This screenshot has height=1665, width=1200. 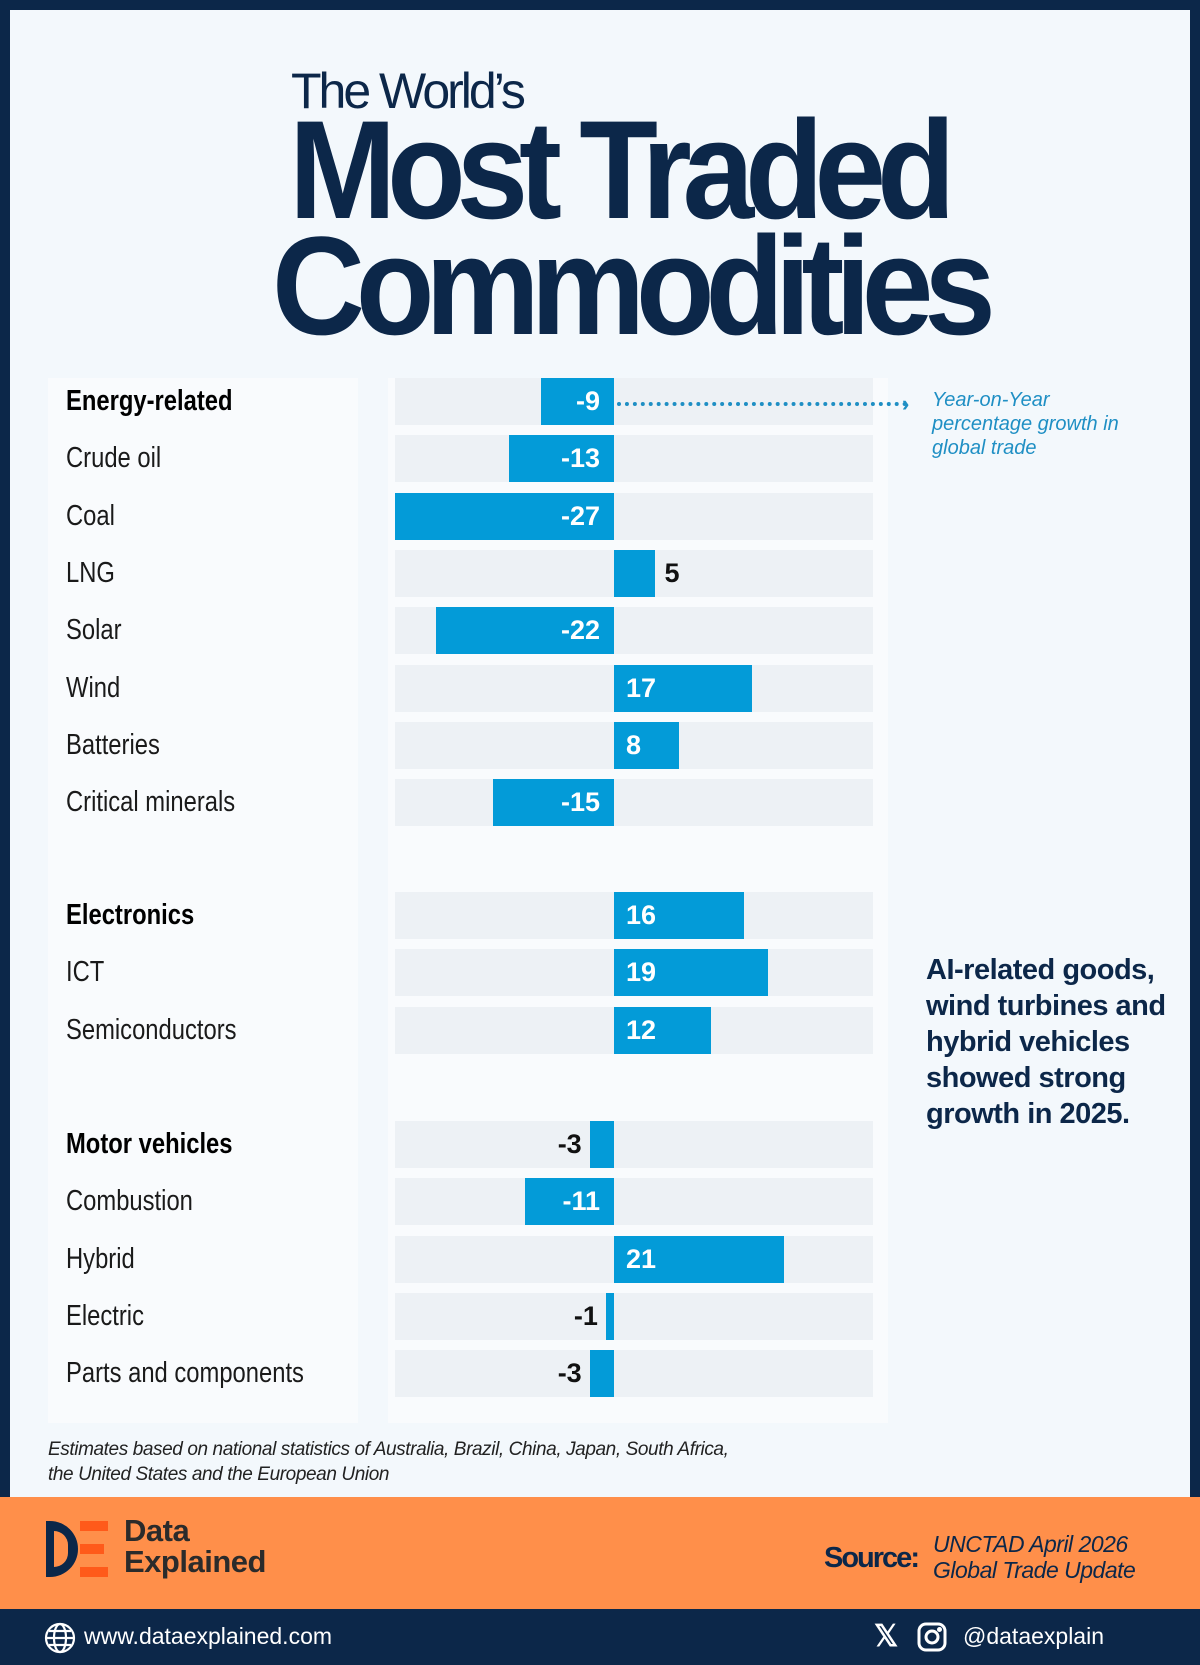 I want to click on group-header: Energy-related, so click(x=149, y=401).